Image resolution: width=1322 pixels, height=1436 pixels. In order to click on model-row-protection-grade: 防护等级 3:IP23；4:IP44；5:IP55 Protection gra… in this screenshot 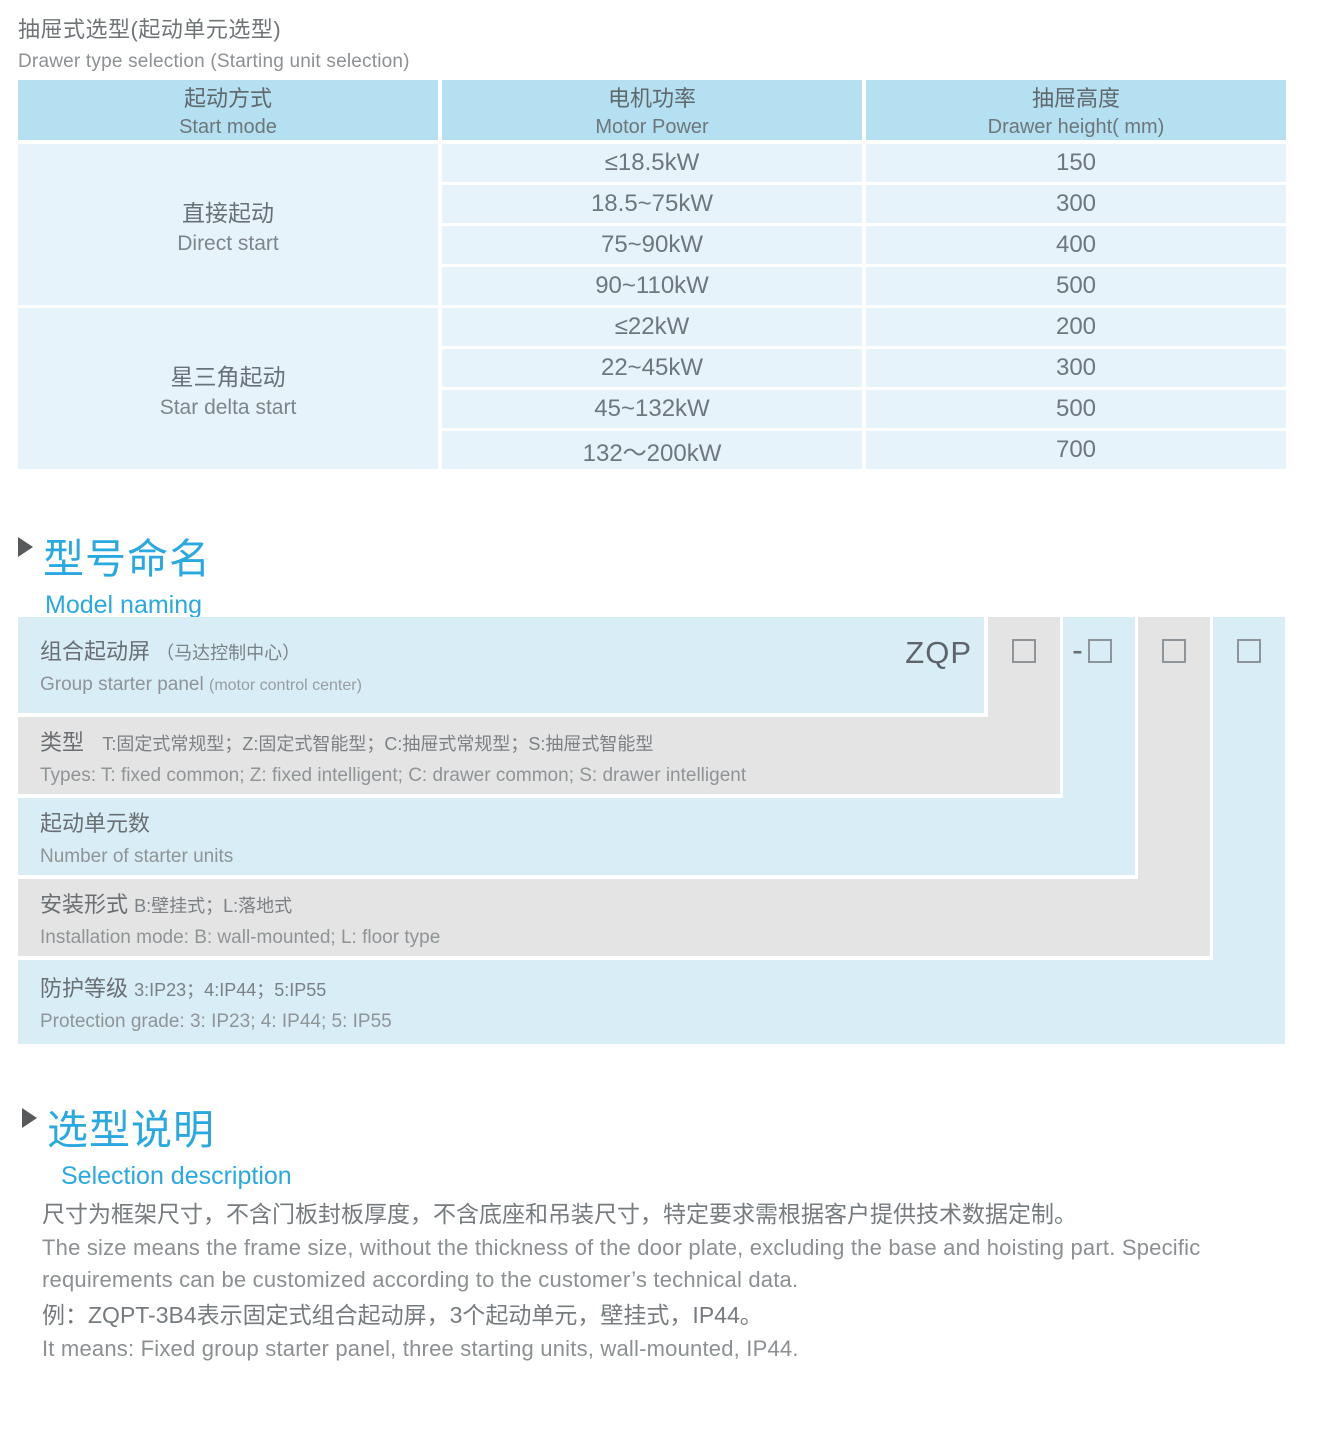, I will do `click(651, 1002)`.